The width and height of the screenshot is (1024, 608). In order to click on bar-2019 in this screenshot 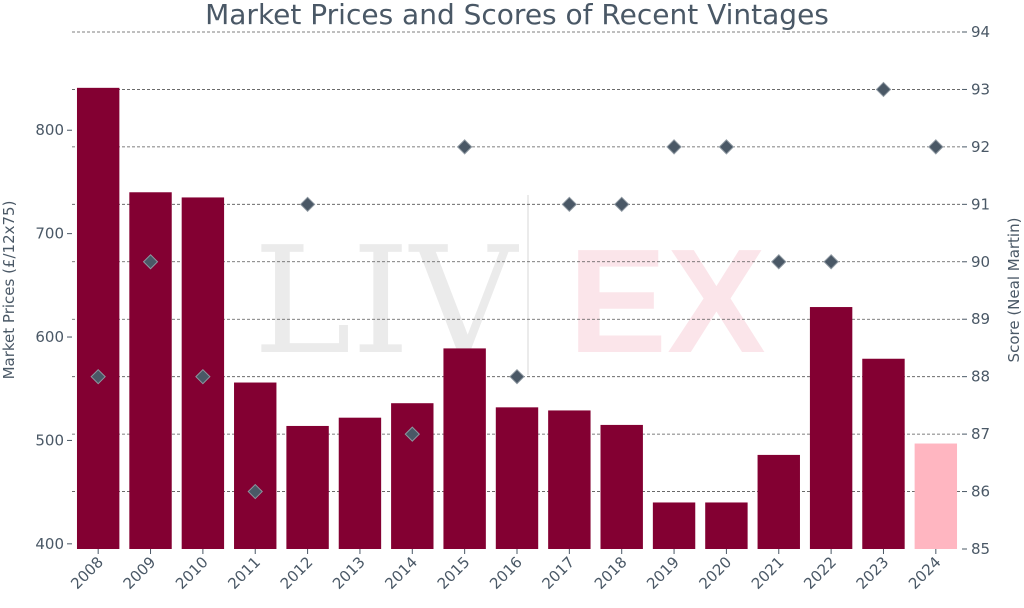, I will do `click(674, 525)`.